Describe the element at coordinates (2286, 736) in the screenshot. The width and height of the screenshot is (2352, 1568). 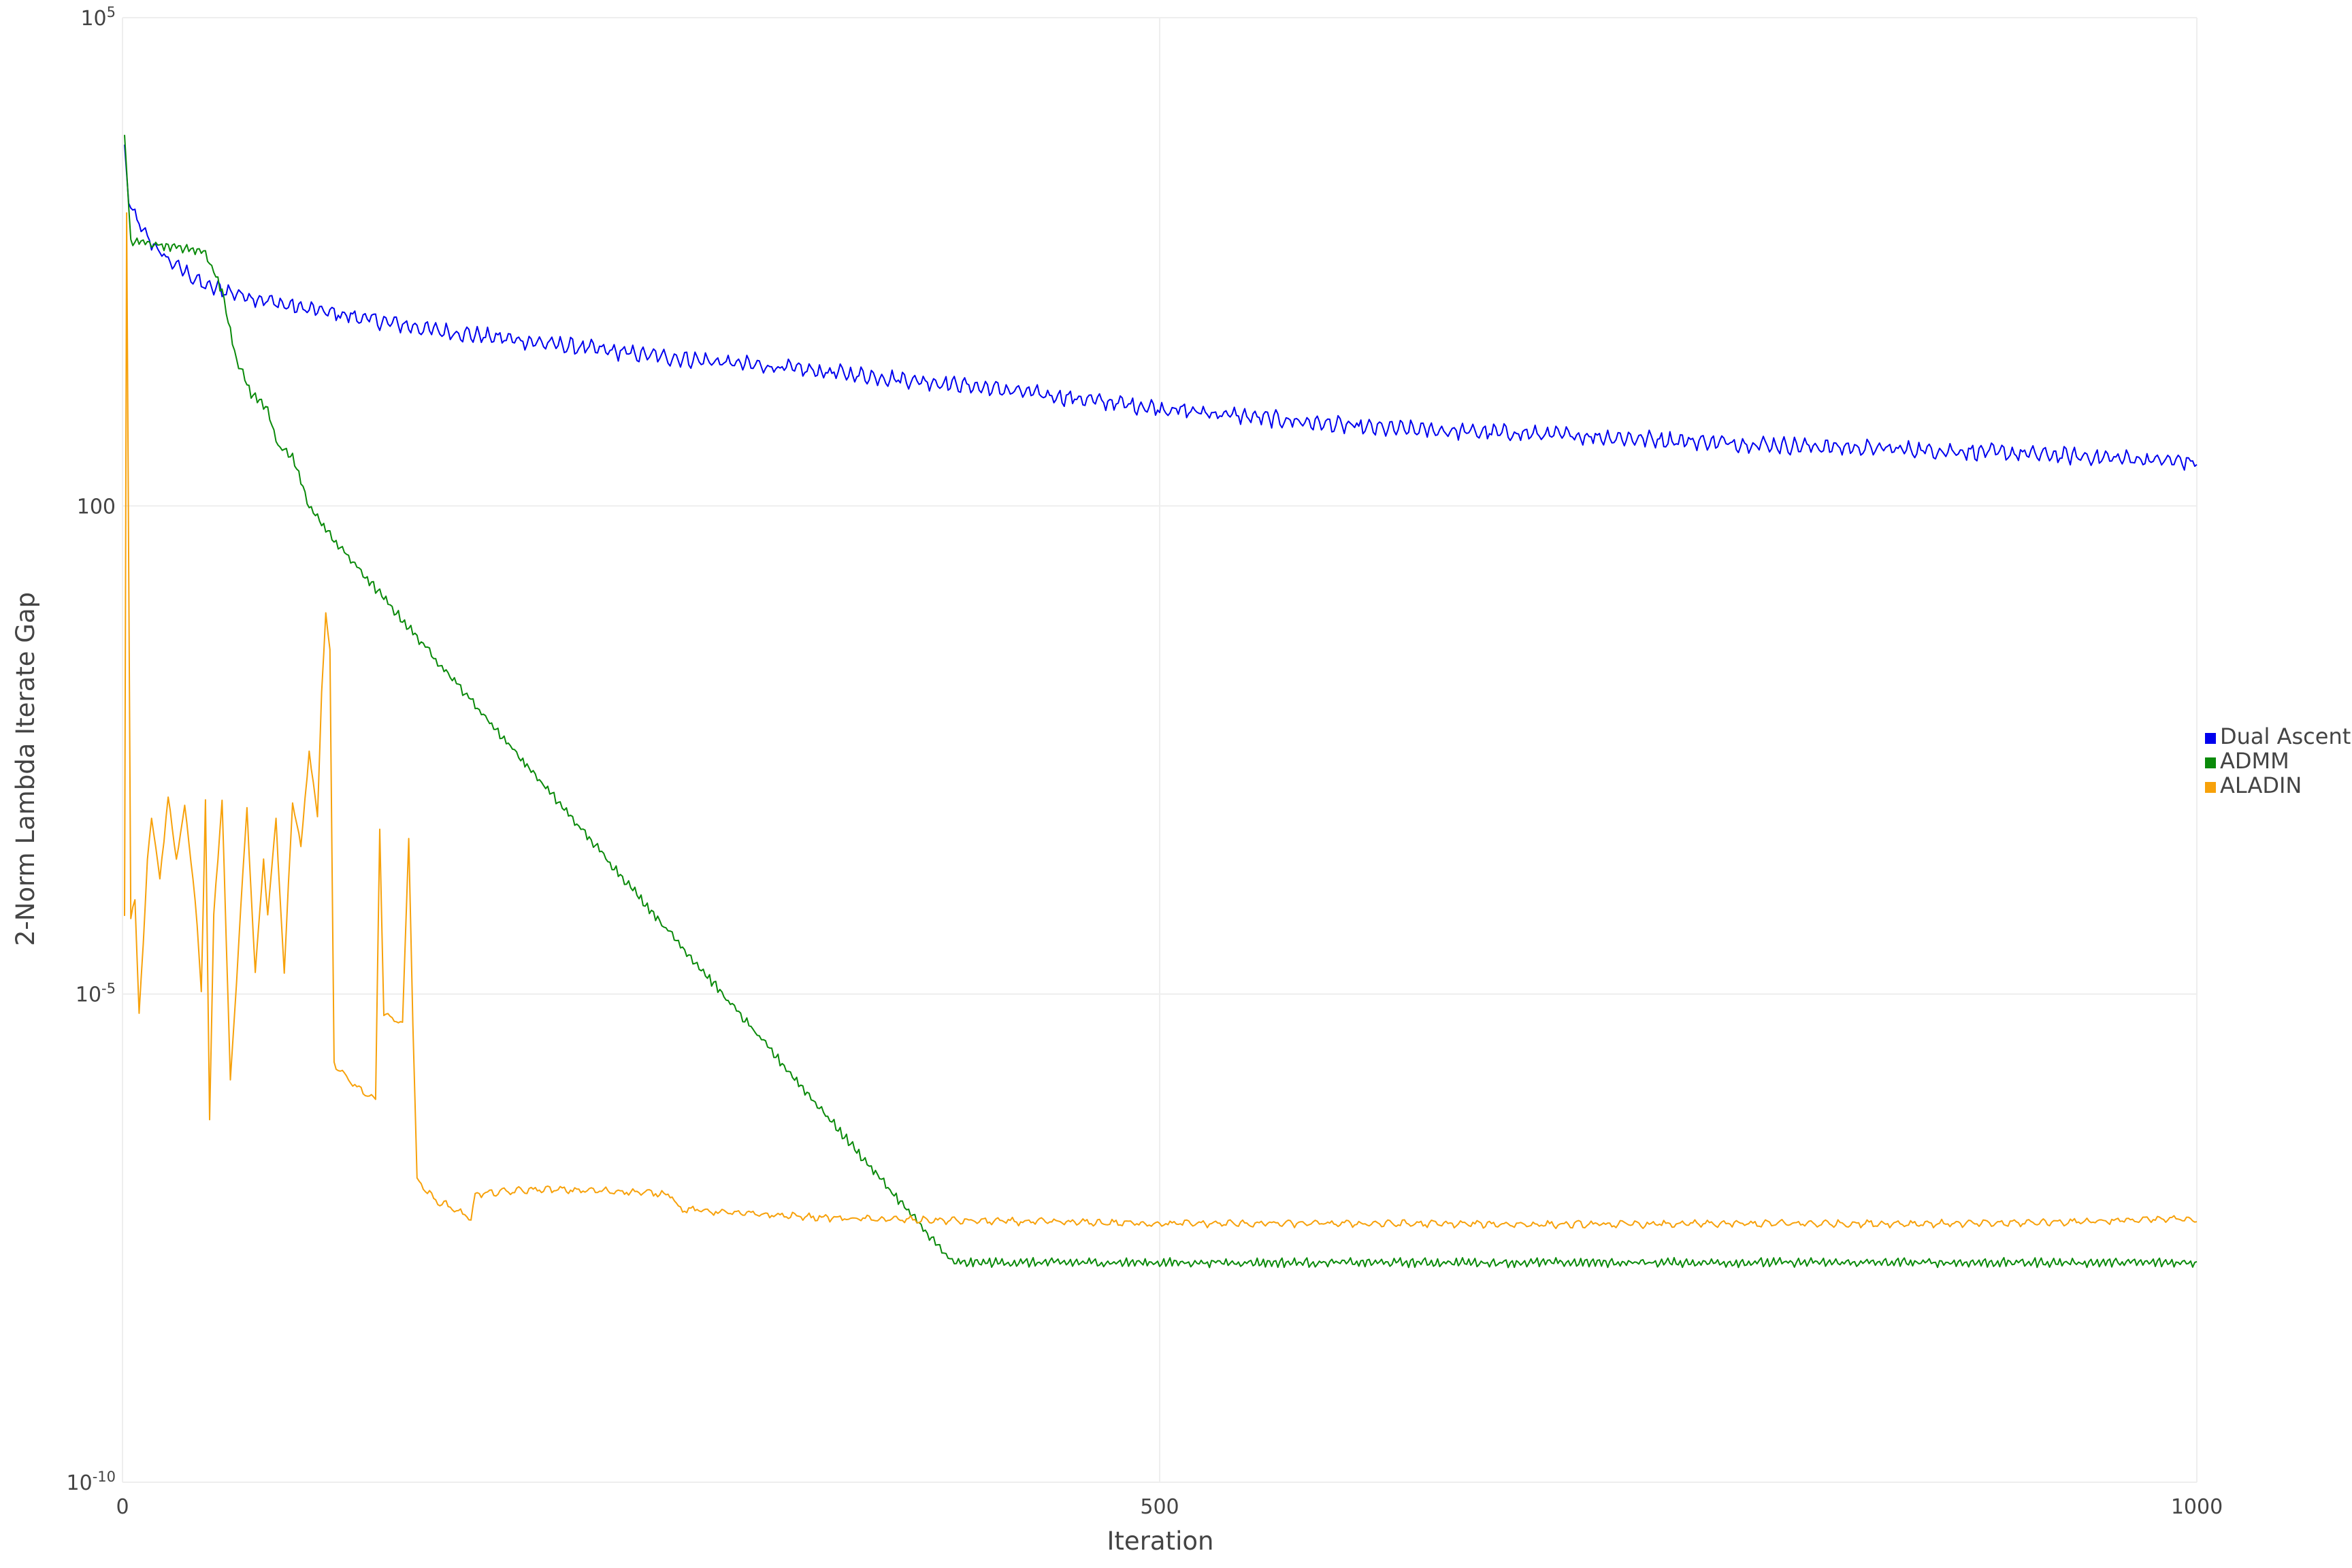
I see `legend-label-dual-ascent: Dual Ascent` at that location.